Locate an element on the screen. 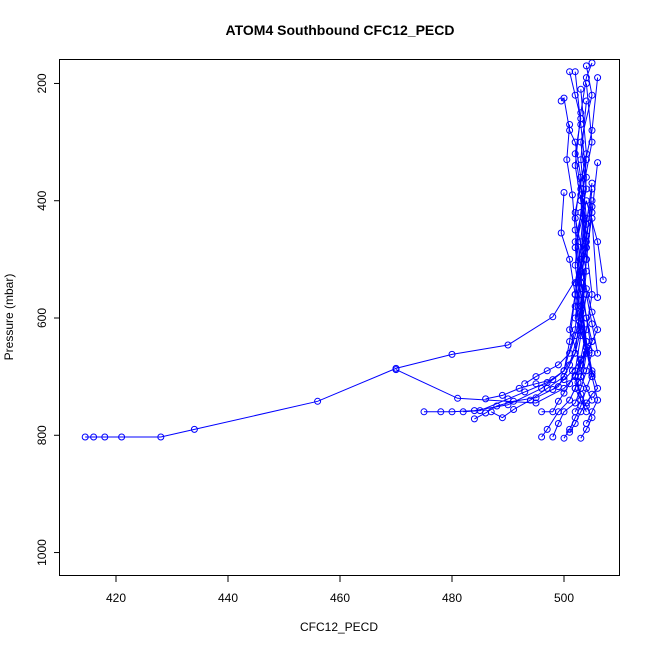 The height and width of the screenshot is (650, 650). x-tick-label: 500 is located at coordinates (564, 598).